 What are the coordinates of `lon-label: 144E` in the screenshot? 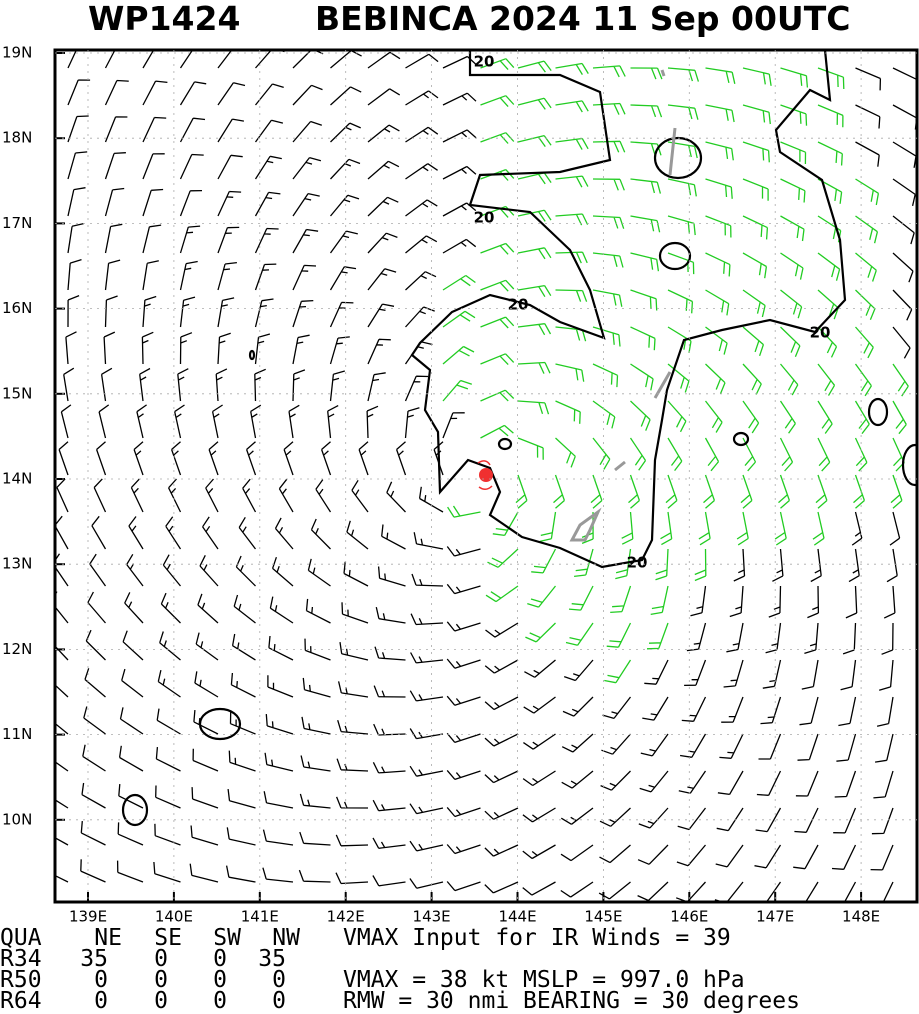 It's located at (517, 917).